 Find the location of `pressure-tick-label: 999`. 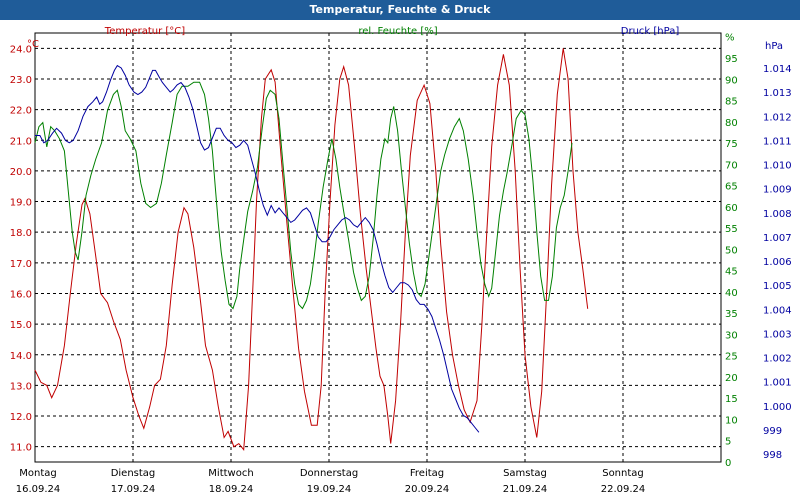

pressure-tick-label: 999 is located at coordinates (772, 431).